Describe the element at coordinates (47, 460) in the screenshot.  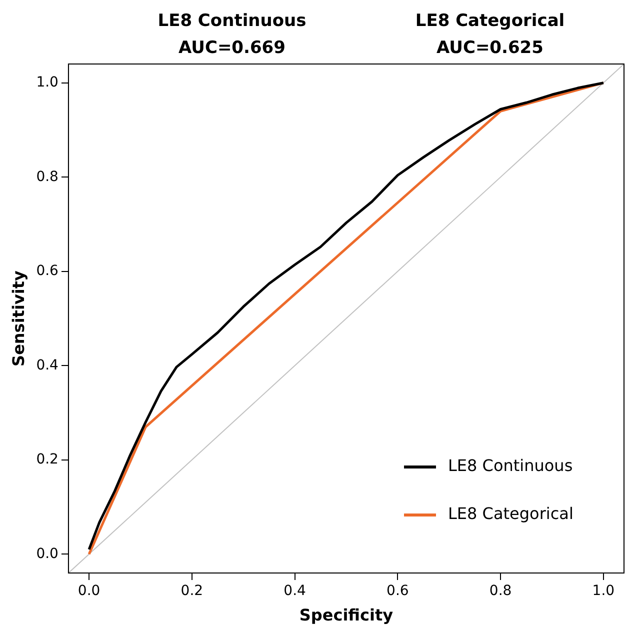
I see `y-tick-label: 0.2` at that location.